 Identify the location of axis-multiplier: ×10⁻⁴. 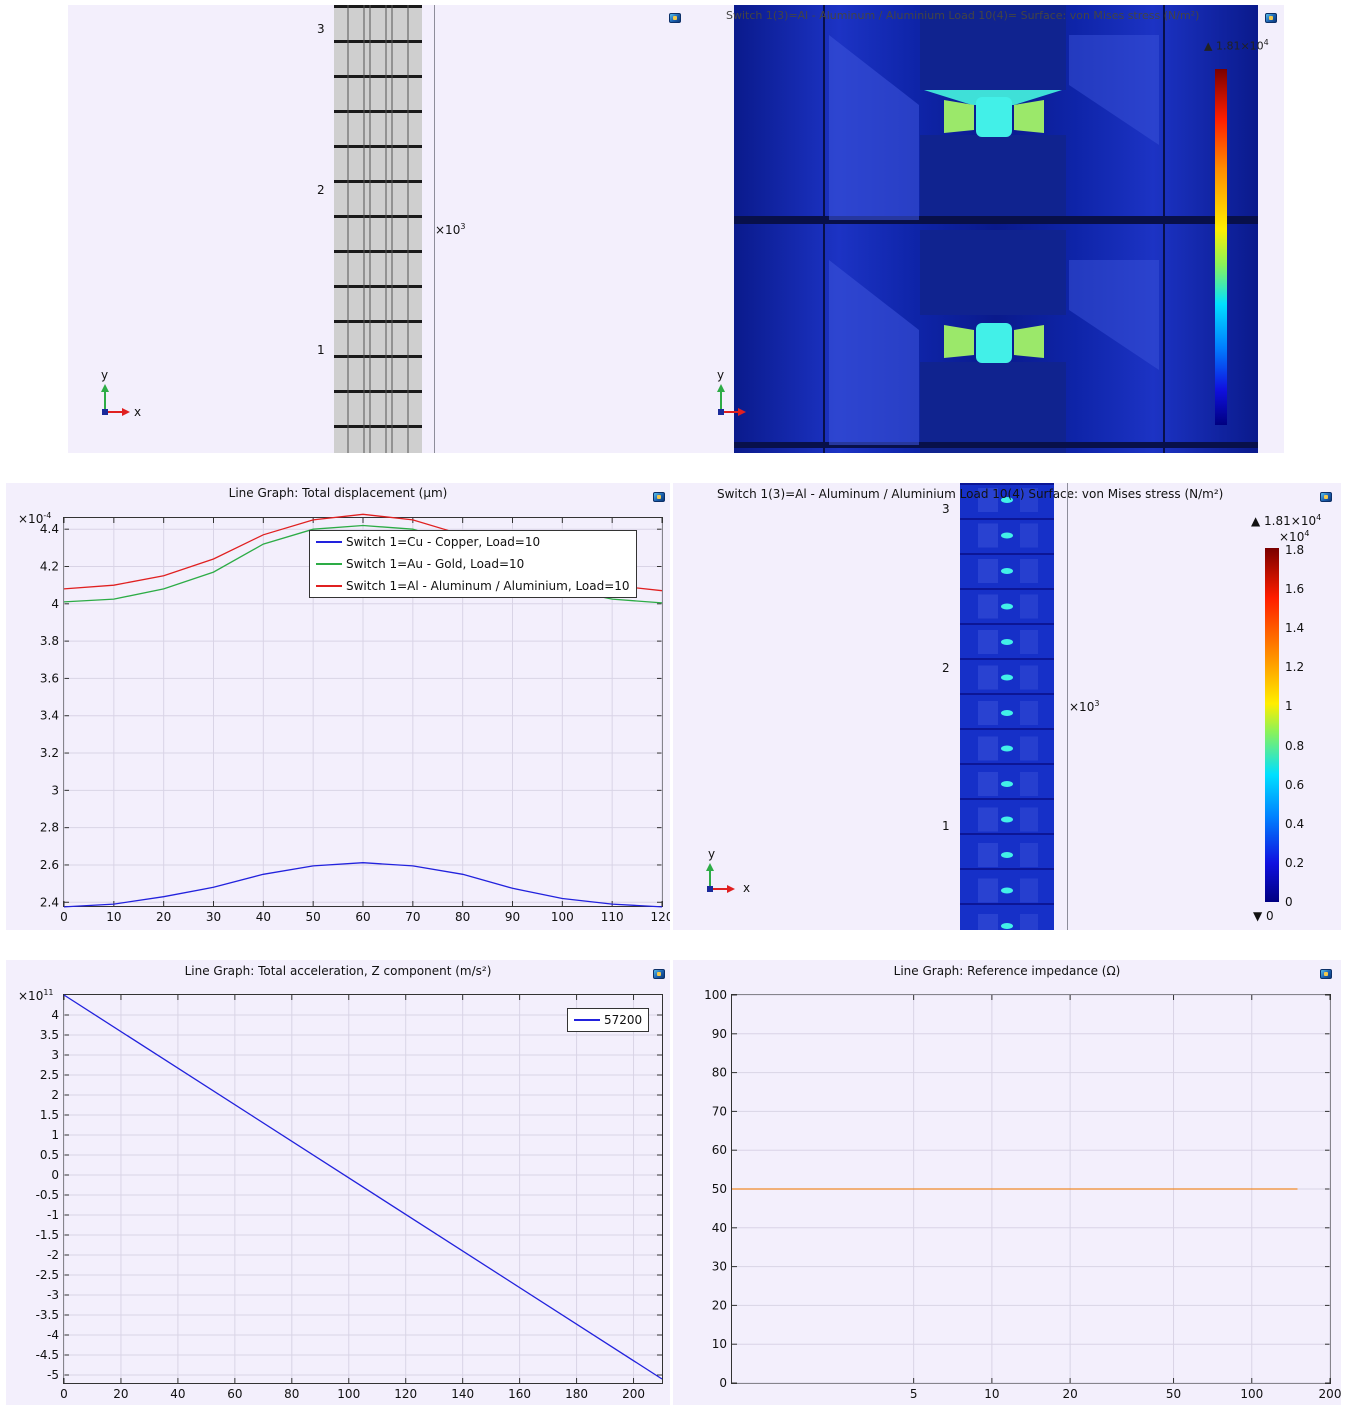
(35, 518).